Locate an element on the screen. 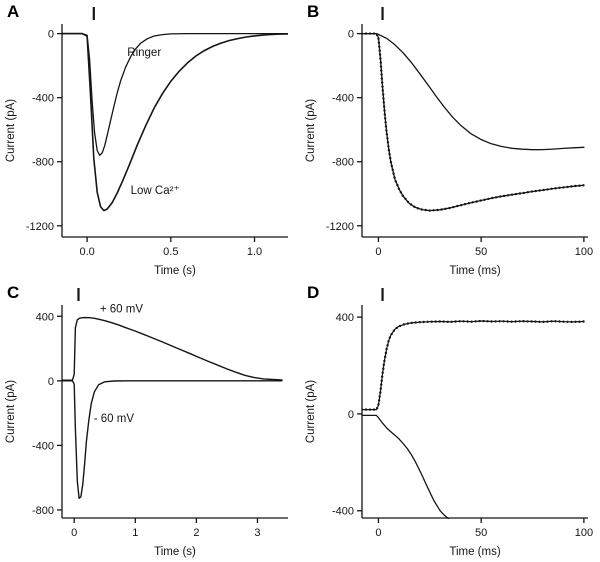 The image size is (600, 562). x-tick-label: 0.0 is located at coordinates (86, 252).